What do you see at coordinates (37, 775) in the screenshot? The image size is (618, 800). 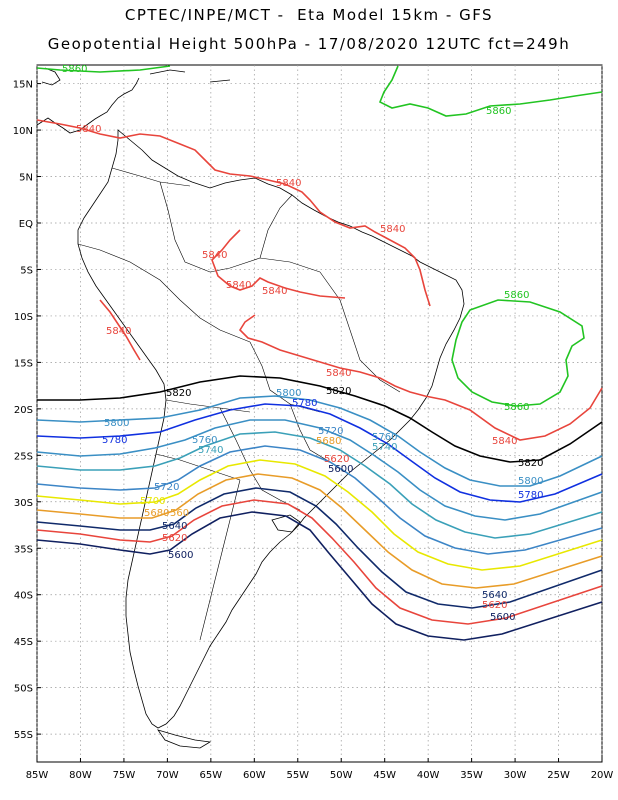 I see `lon-tick-label: 85W` at bounding box center [37, 775].